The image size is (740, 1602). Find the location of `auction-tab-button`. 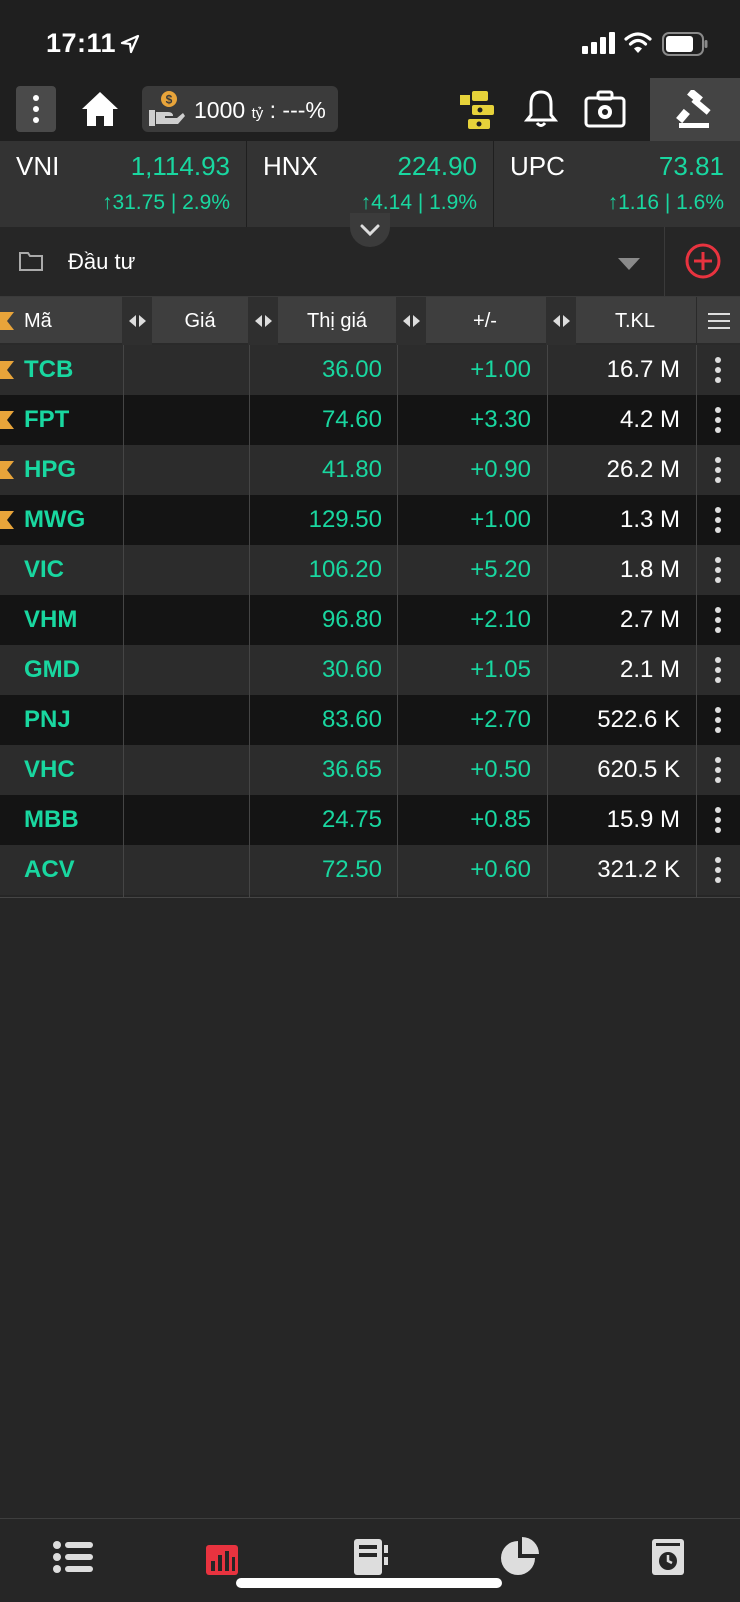

auction-tab-button is located at coordinates (695, 109).